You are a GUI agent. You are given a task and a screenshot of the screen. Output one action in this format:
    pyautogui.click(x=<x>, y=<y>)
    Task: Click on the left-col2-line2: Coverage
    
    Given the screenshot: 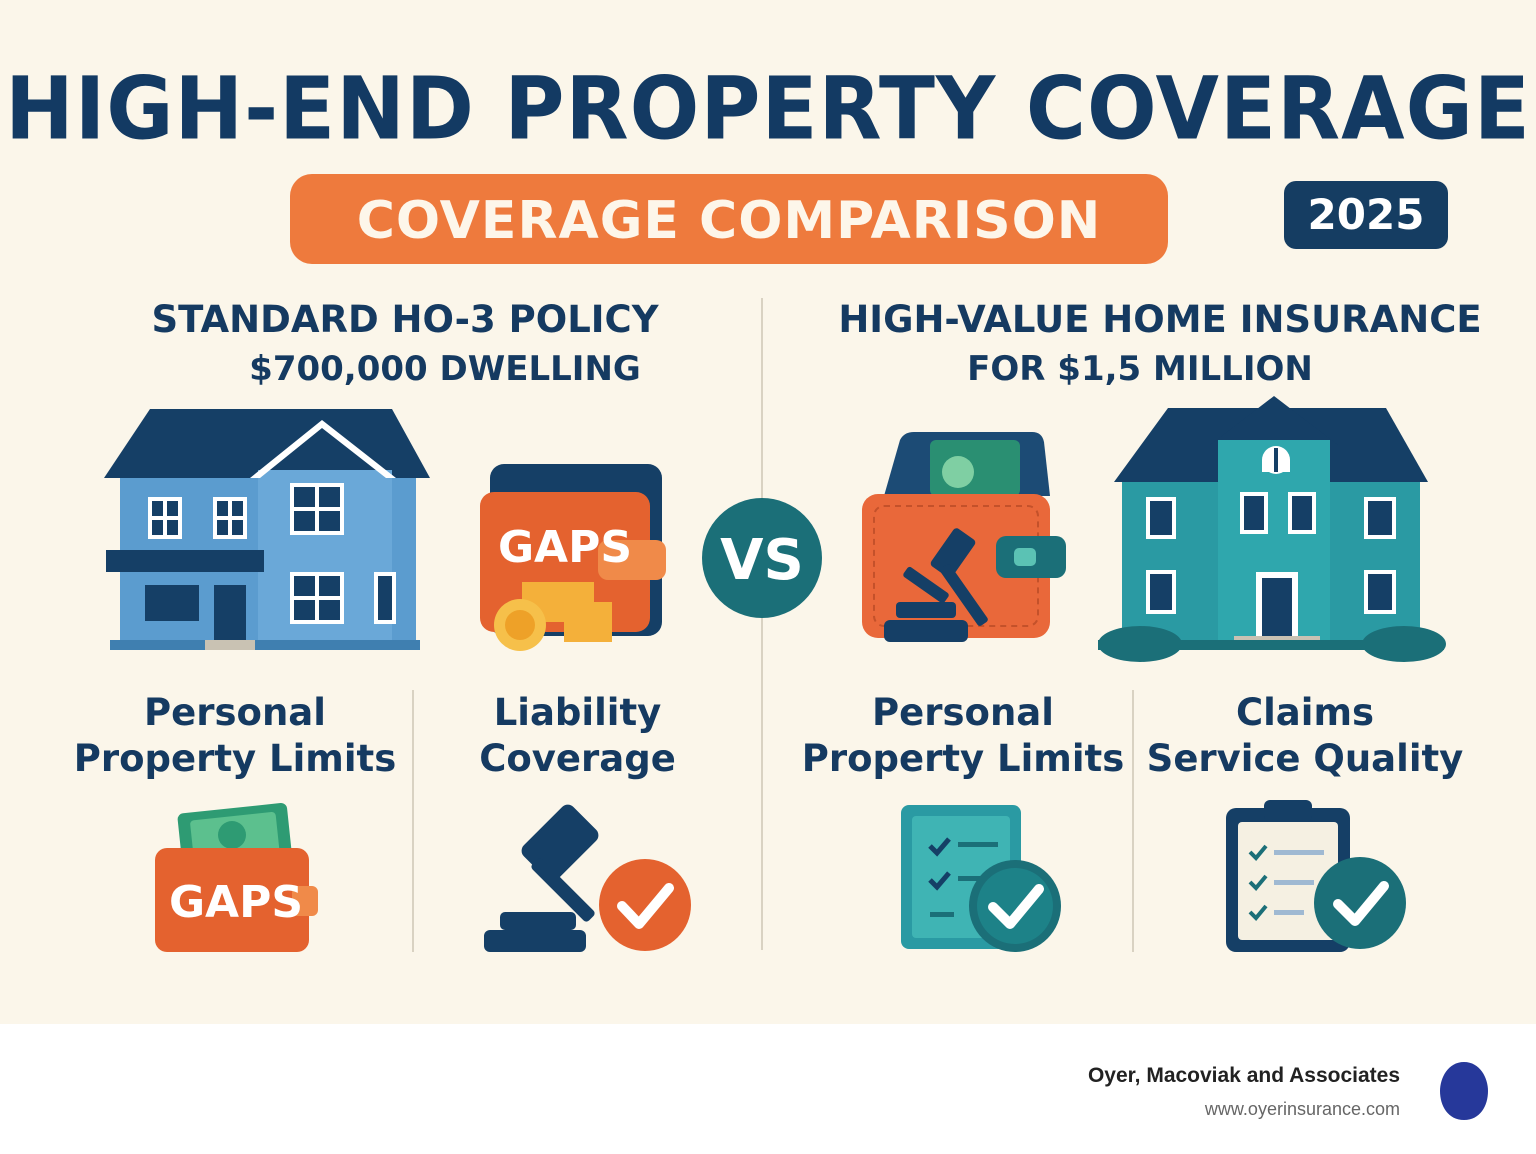 What is the action you would take?
    pyautogui.click(x=577, y=758)
    